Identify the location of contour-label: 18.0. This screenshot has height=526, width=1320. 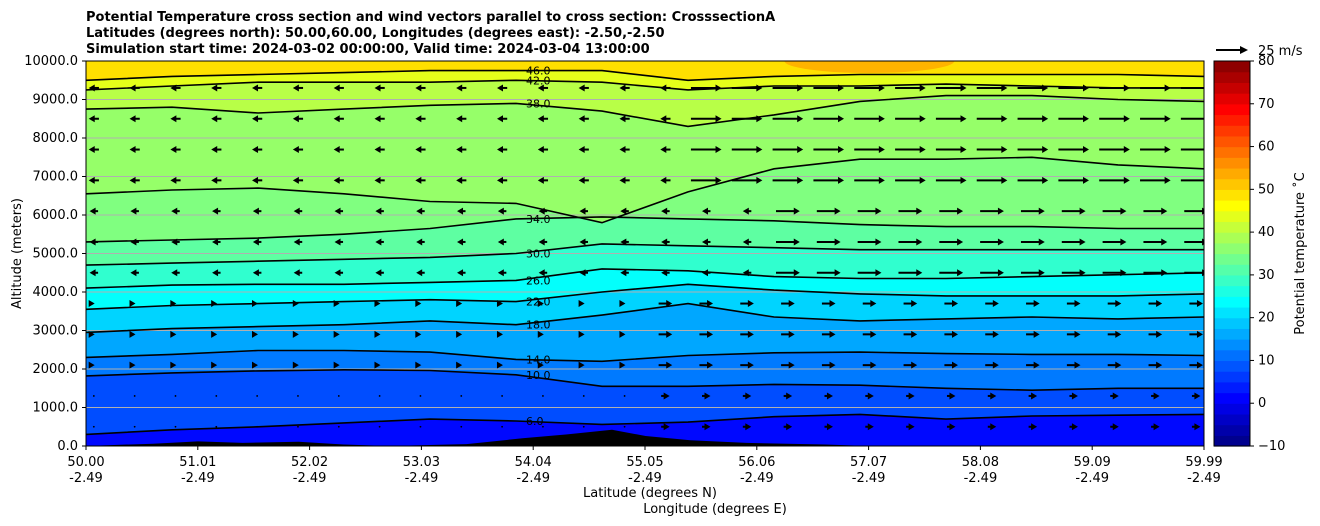
(538, 325).